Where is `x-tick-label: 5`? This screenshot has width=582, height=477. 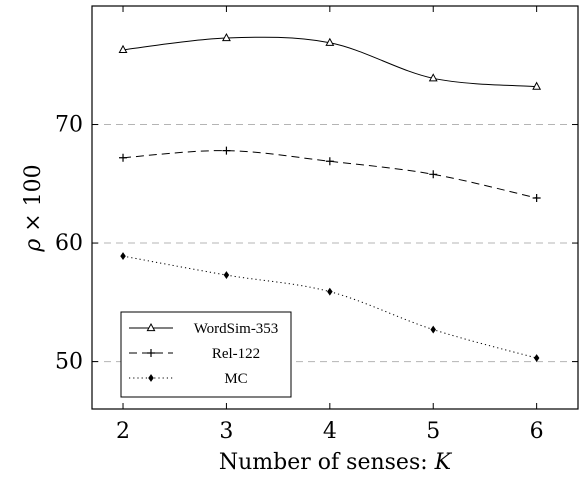
x-tick-label: 5 is located at coordinates (433, 431).